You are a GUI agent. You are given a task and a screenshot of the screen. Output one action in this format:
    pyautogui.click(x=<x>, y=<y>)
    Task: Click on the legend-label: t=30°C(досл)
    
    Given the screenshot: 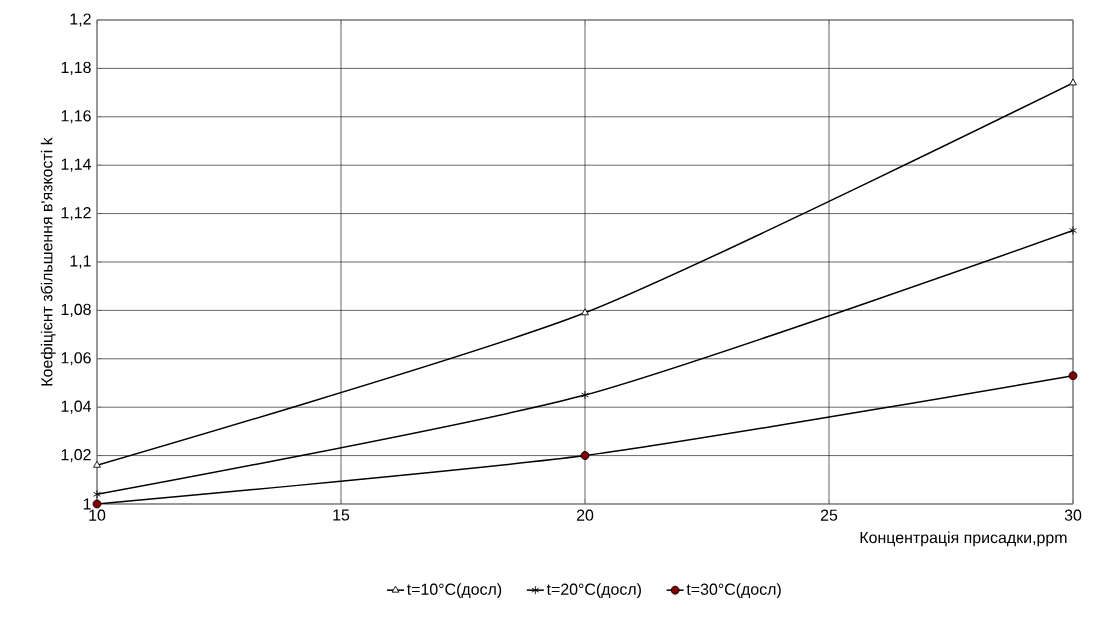 What is the action you would take?
    pyautogui.click(x=733, y=591)
    